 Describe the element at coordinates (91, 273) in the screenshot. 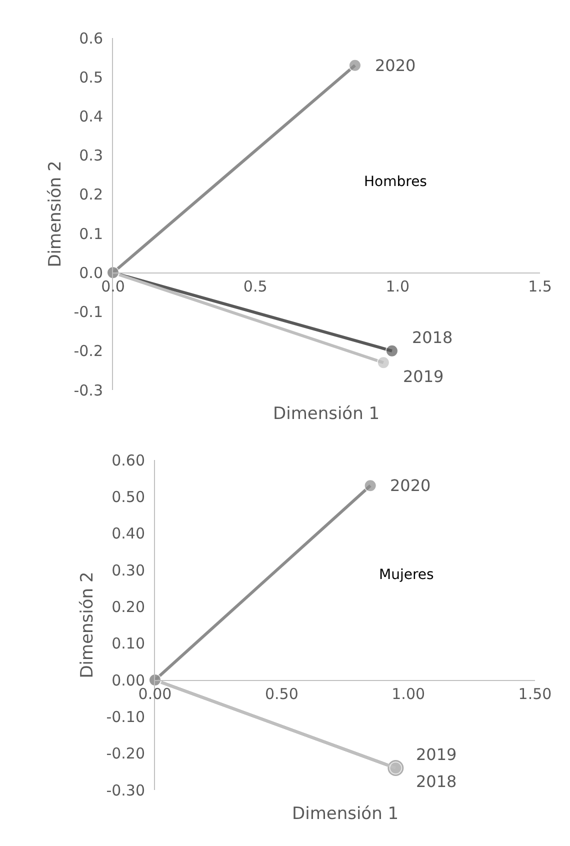

I see `y-tick-label: 0.0` at that location.